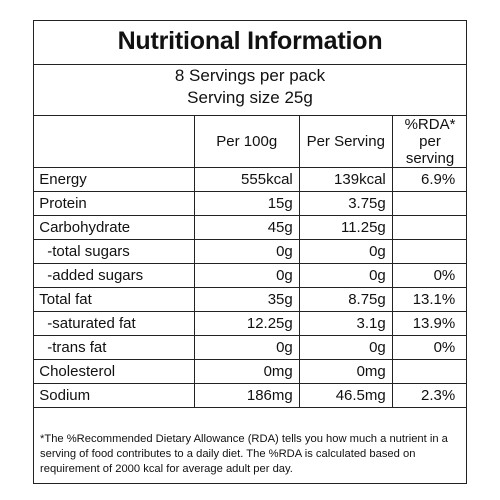  What do you see at coordinates (246, 179) in the screenshot?
I see `value-per-100g: 555kcal` at bounding box center [246, 179].